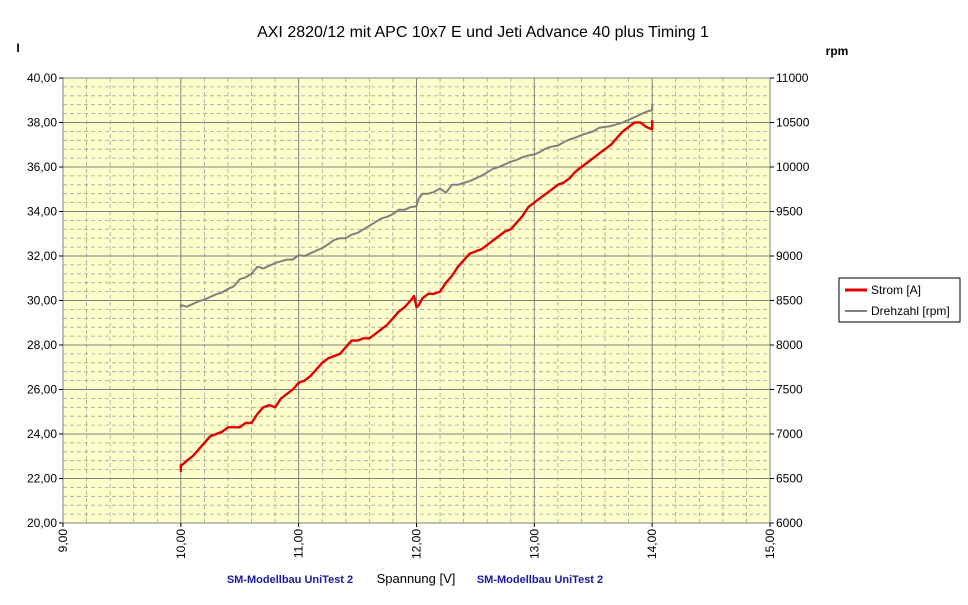 This screenshot has height=605, width=968. I want to click on watermark-left: SM-Modellbau UniTest 2, so click(290, 580).